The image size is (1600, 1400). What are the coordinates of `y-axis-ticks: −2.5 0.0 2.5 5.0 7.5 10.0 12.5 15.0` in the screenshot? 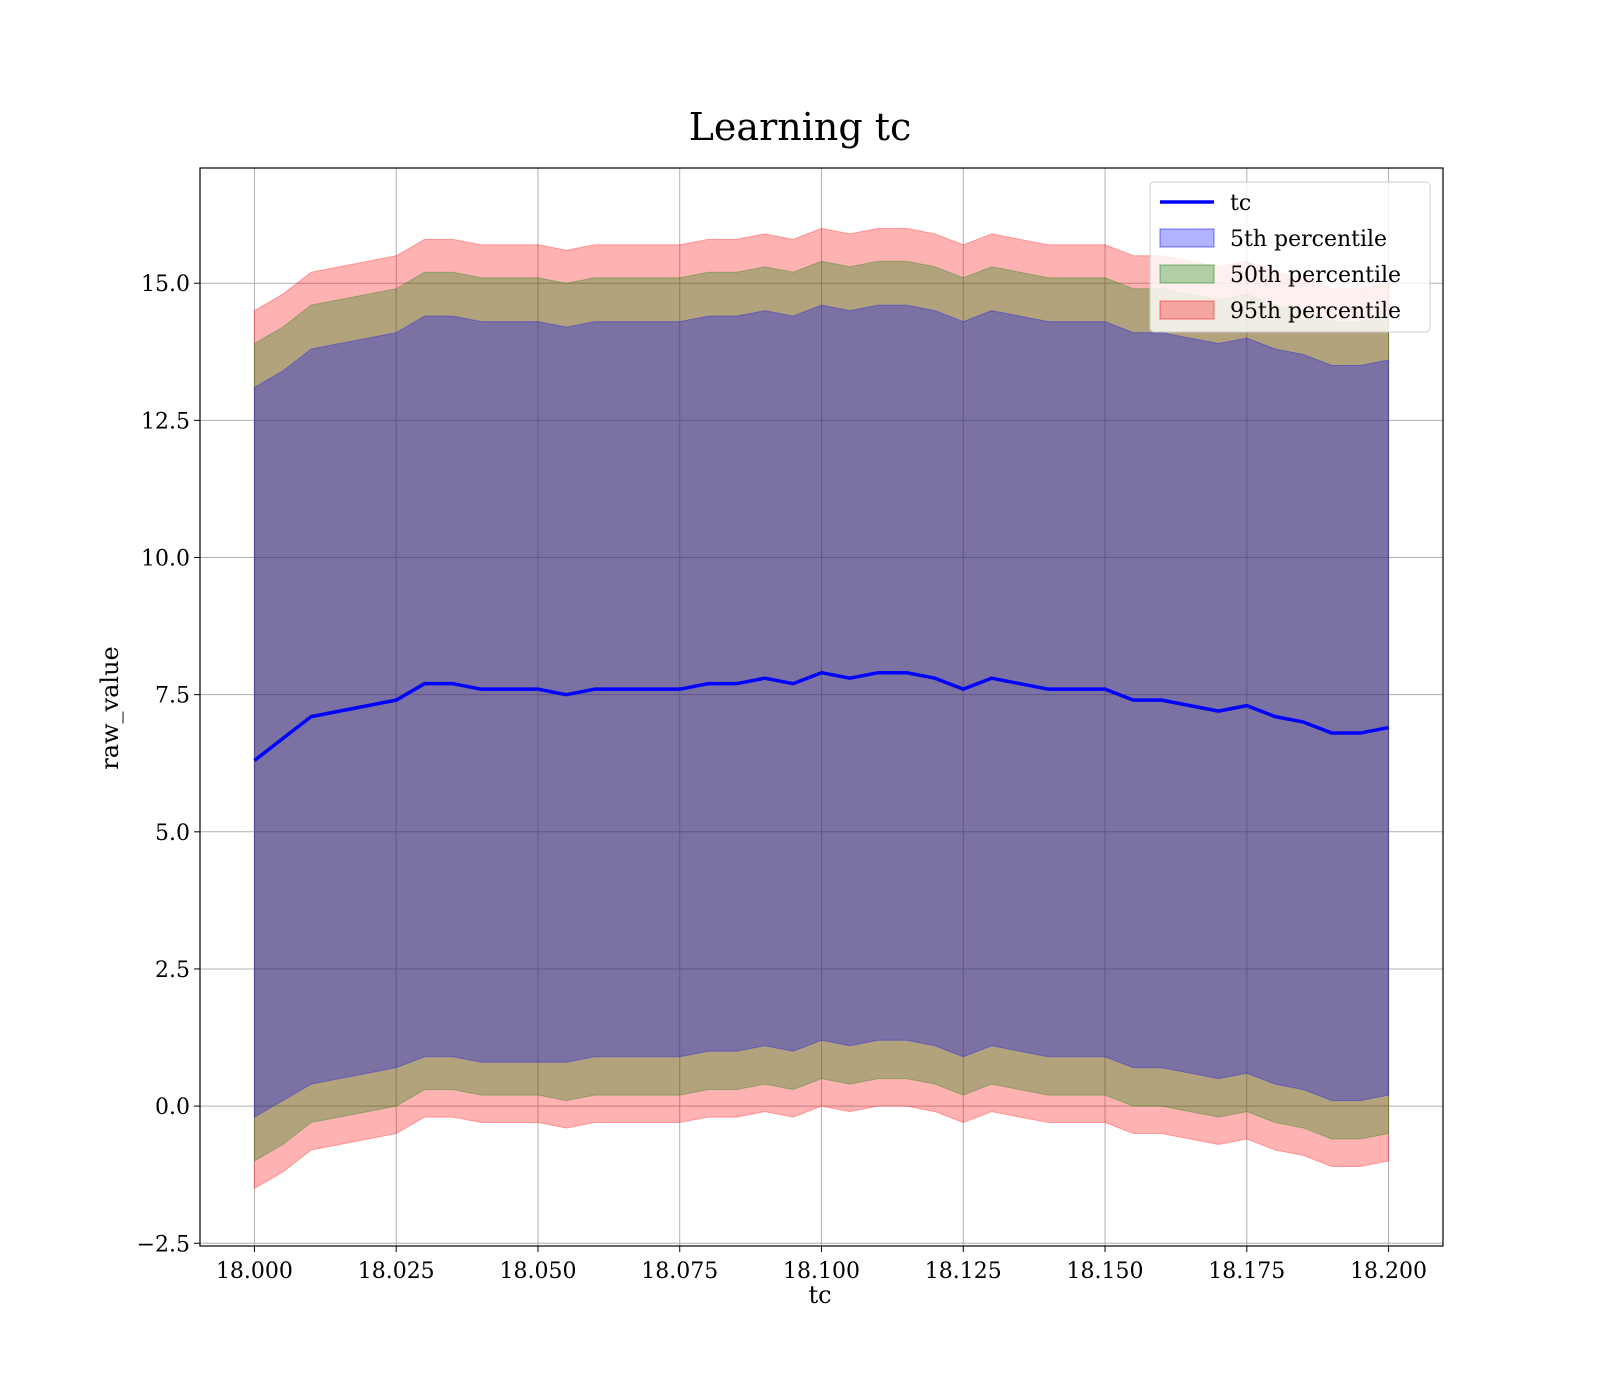 It's located at (168, 764).